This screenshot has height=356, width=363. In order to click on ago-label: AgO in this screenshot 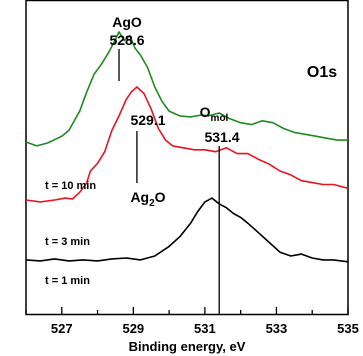, I will do `click(127, 22)`.